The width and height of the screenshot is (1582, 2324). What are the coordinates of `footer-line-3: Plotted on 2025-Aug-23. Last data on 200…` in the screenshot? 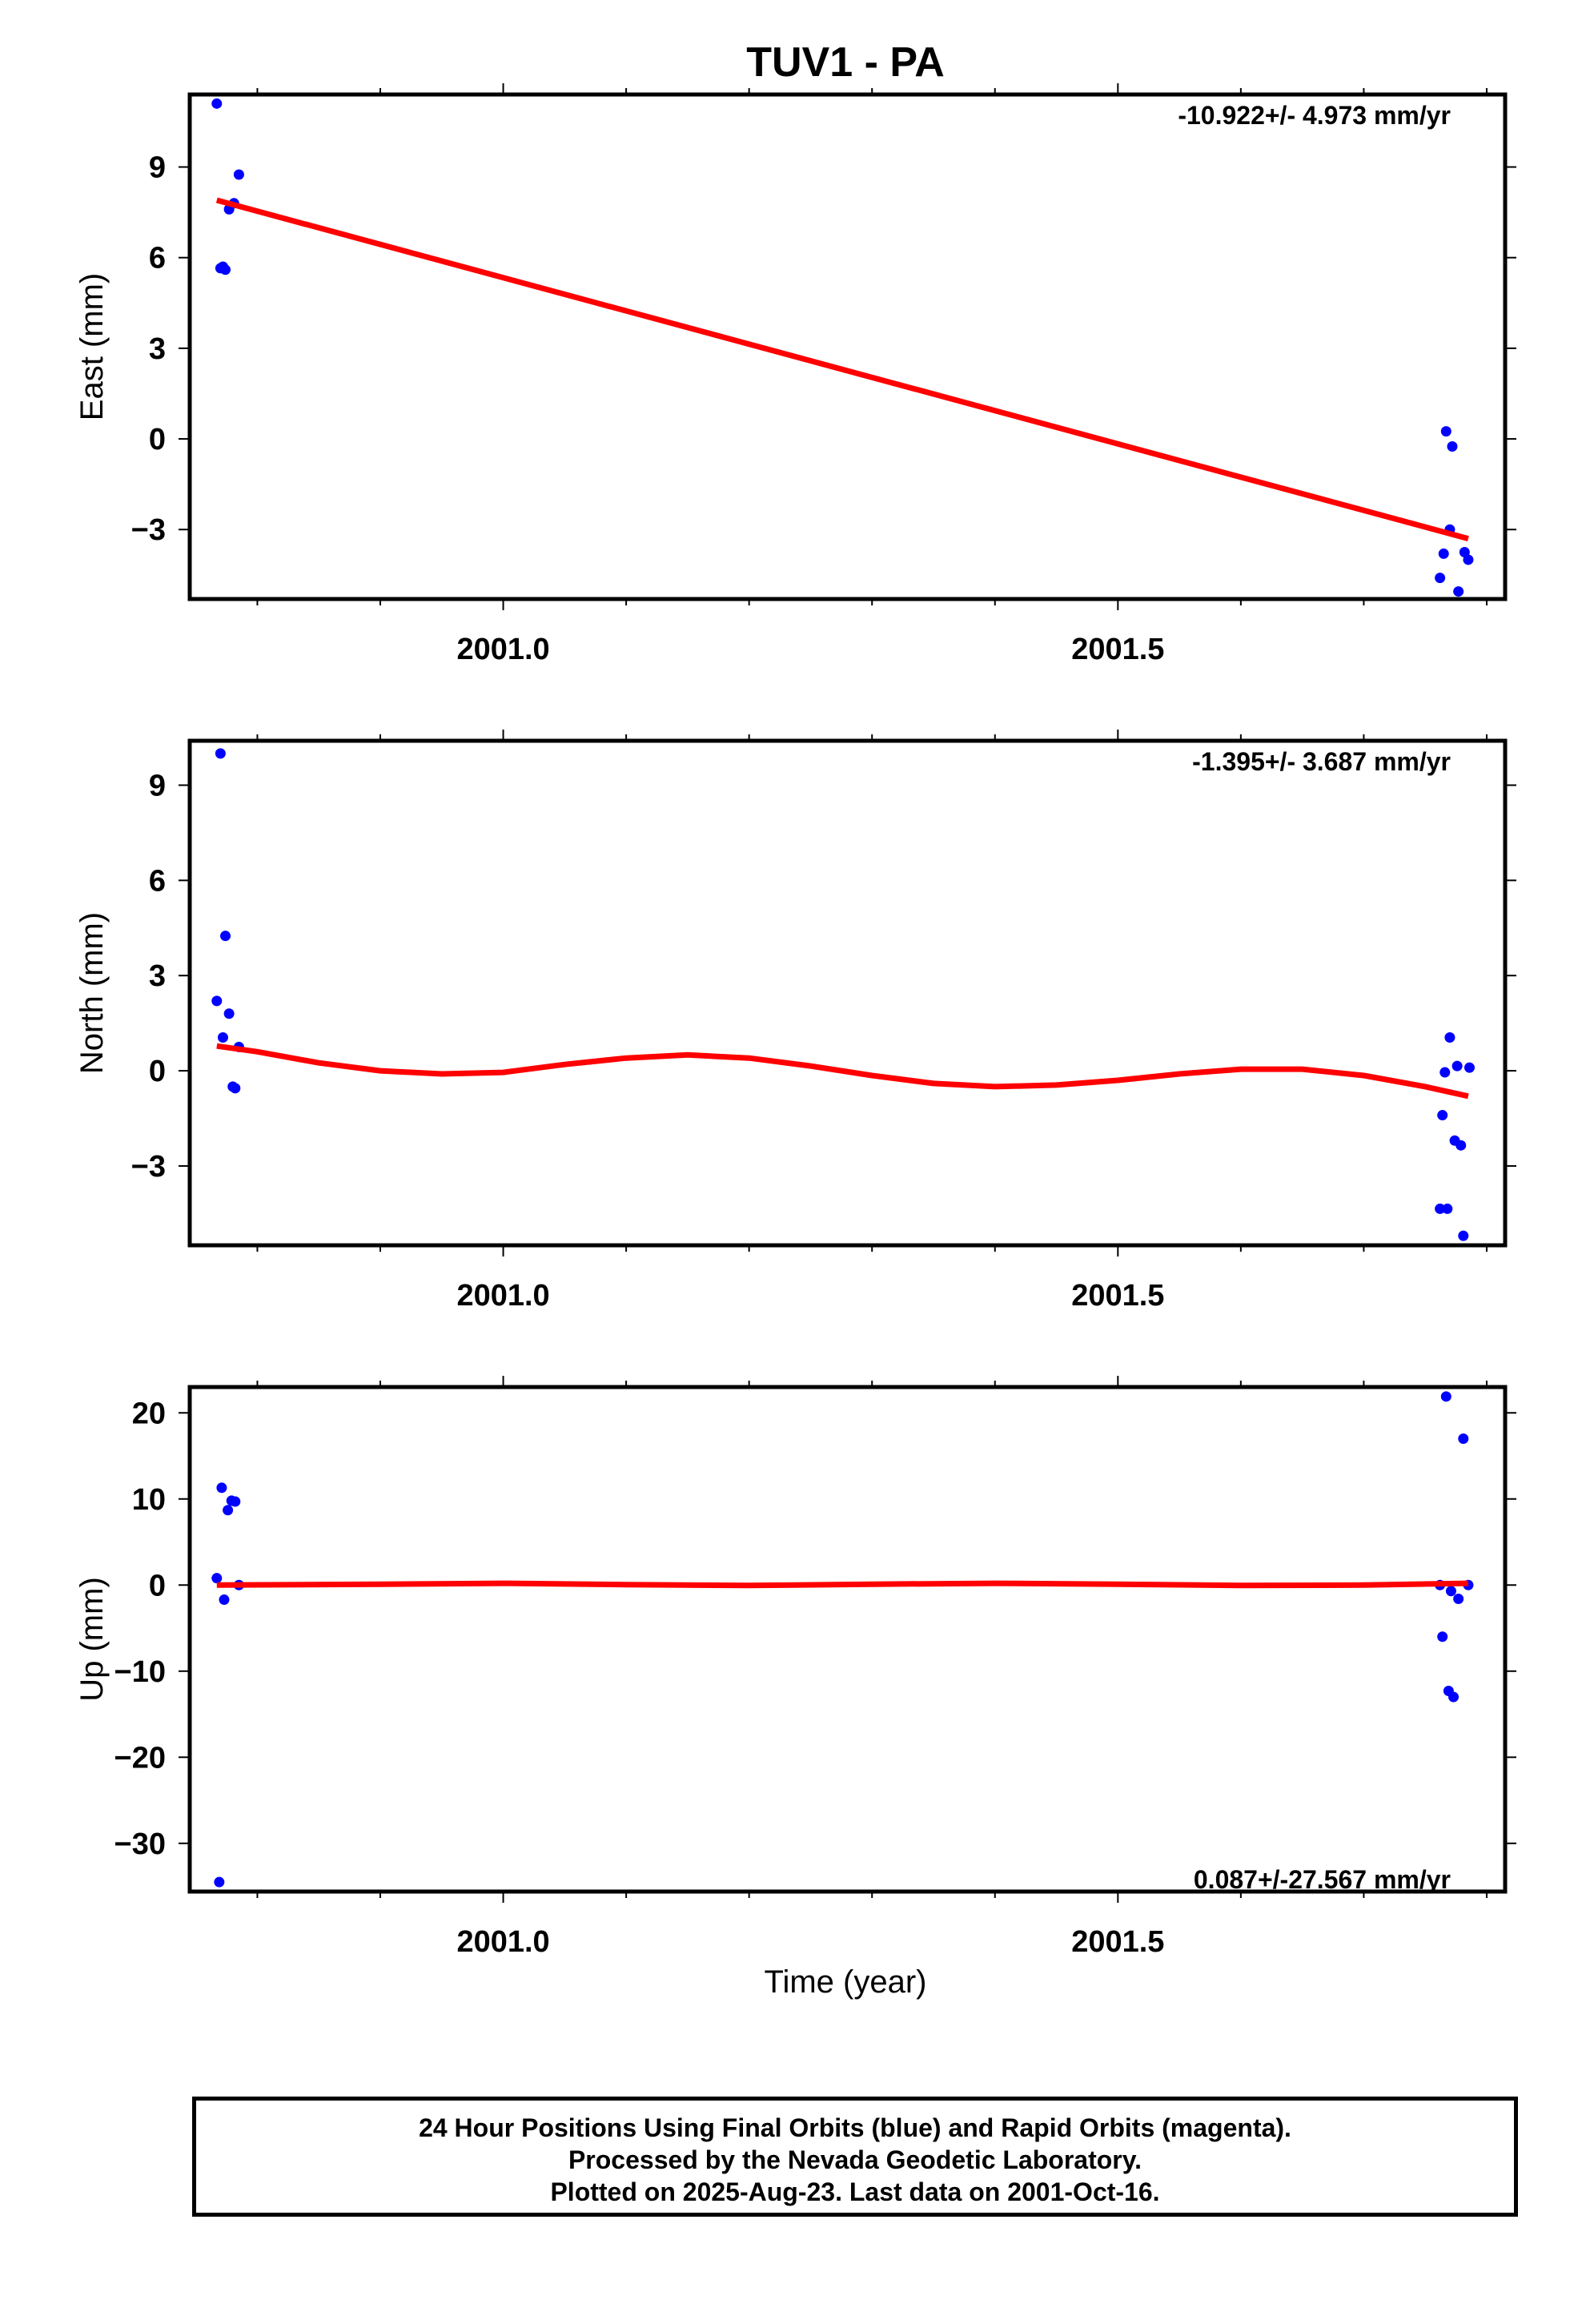 It's located at (855, 2191).